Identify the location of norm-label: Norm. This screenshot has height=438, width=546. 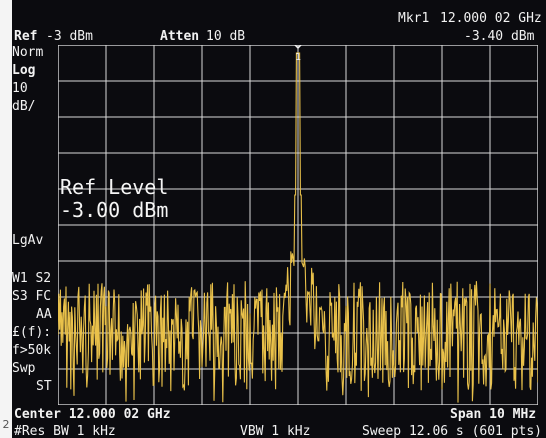
(28, 52).